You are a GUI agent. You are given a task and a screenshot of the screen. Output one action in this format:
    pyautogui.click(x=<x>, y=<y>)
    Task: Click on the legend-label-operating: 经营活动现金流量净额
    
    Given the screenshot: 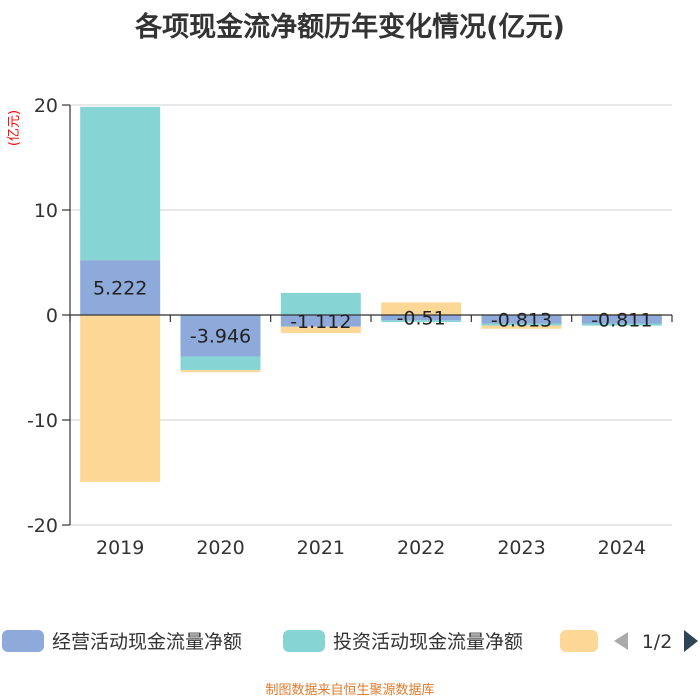 What is the action you would take?
    pyautogui.click(x=147, y=642)
    